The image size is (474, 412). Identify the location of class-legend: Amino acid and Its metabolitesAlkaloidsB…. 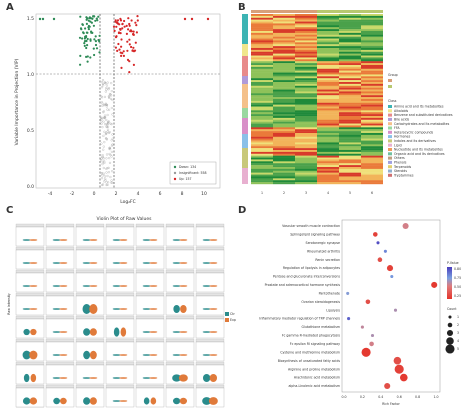
(420, 128).